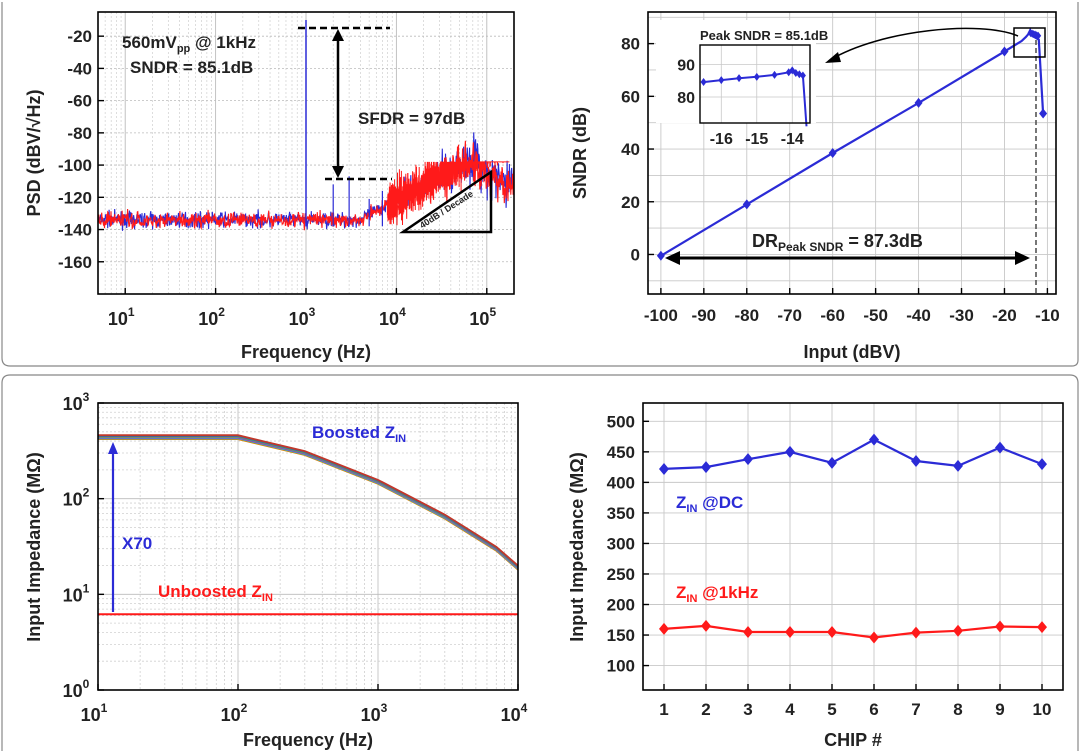 The height and width of the screenshot is (753, 1080). I want to click on sndr-ylabel: SNDR (dB), so click(580, 153).